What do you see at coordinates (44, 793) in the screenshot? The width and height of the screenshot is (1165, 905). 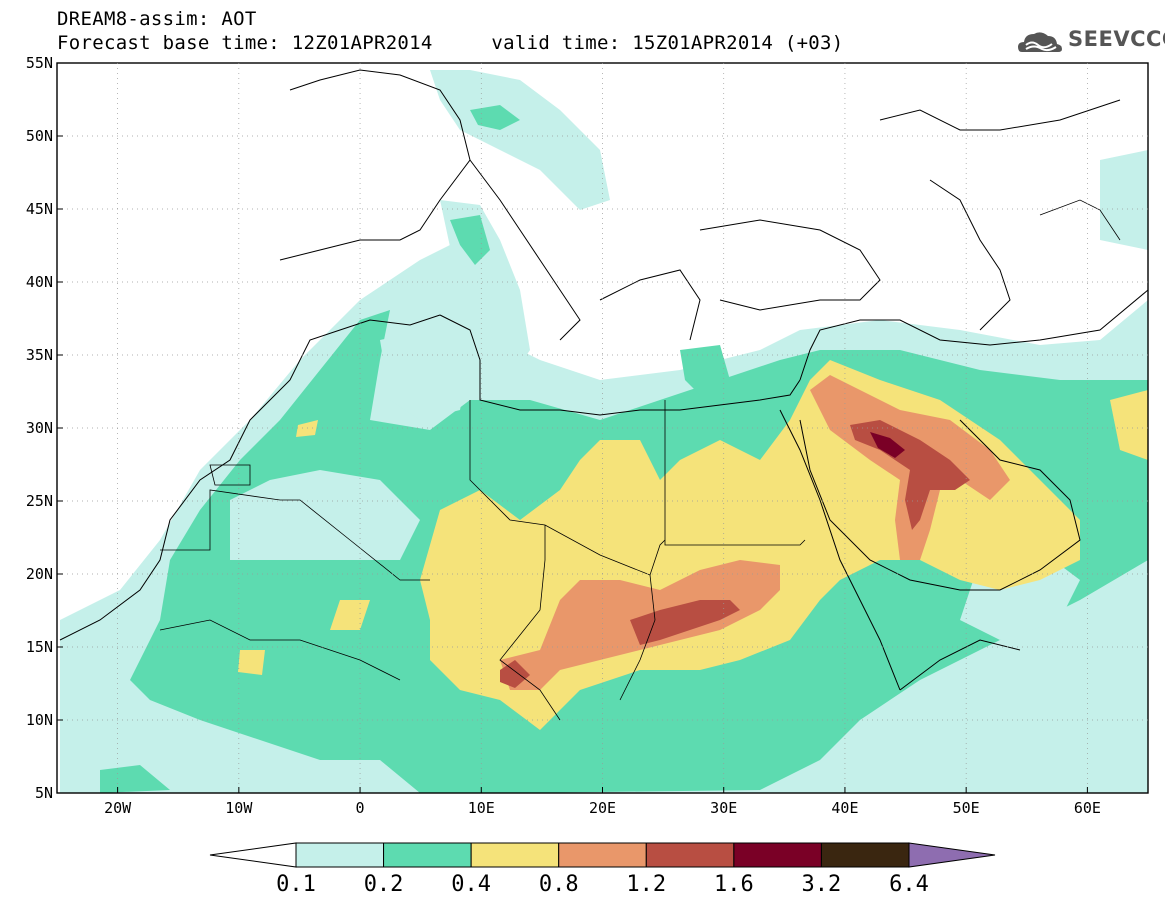 I see `lat-tick-label: 5N` at bounding box center [44, 793].